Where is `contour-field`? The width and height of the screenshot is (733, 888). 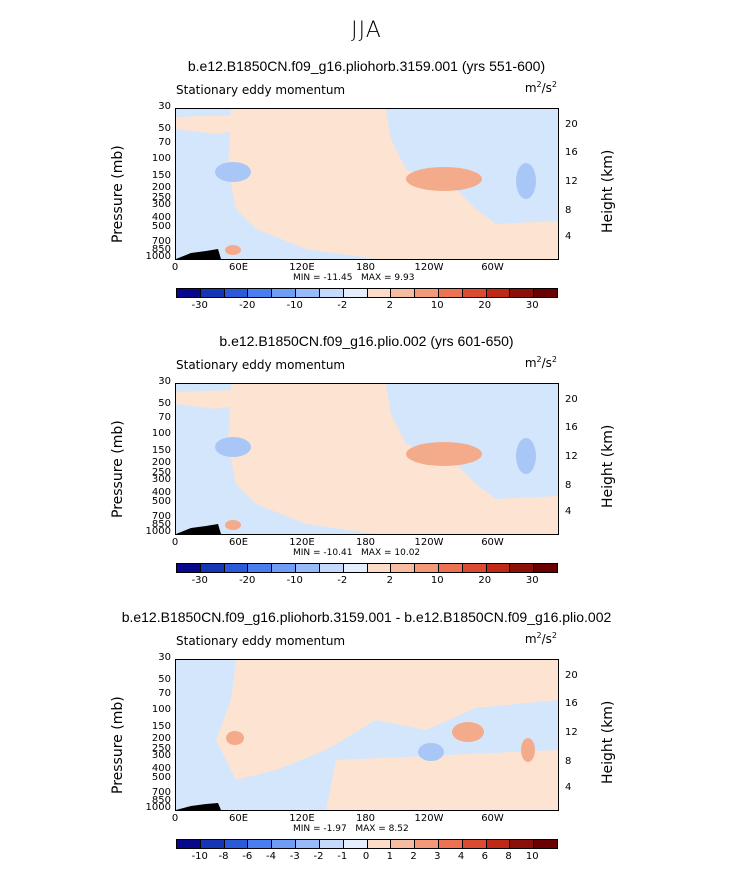
contour-field is located at coordinates (367, 459).